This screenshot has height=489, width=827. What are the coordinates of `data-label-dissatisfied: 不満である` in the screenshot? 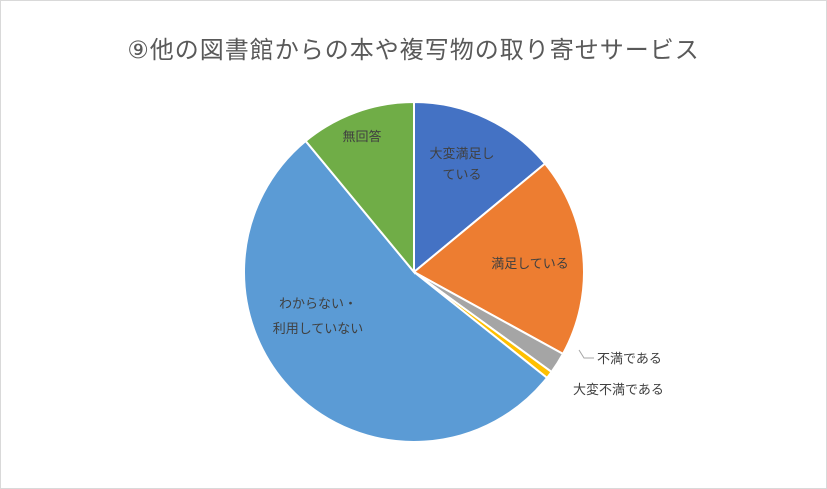 It's located at (629, 359).